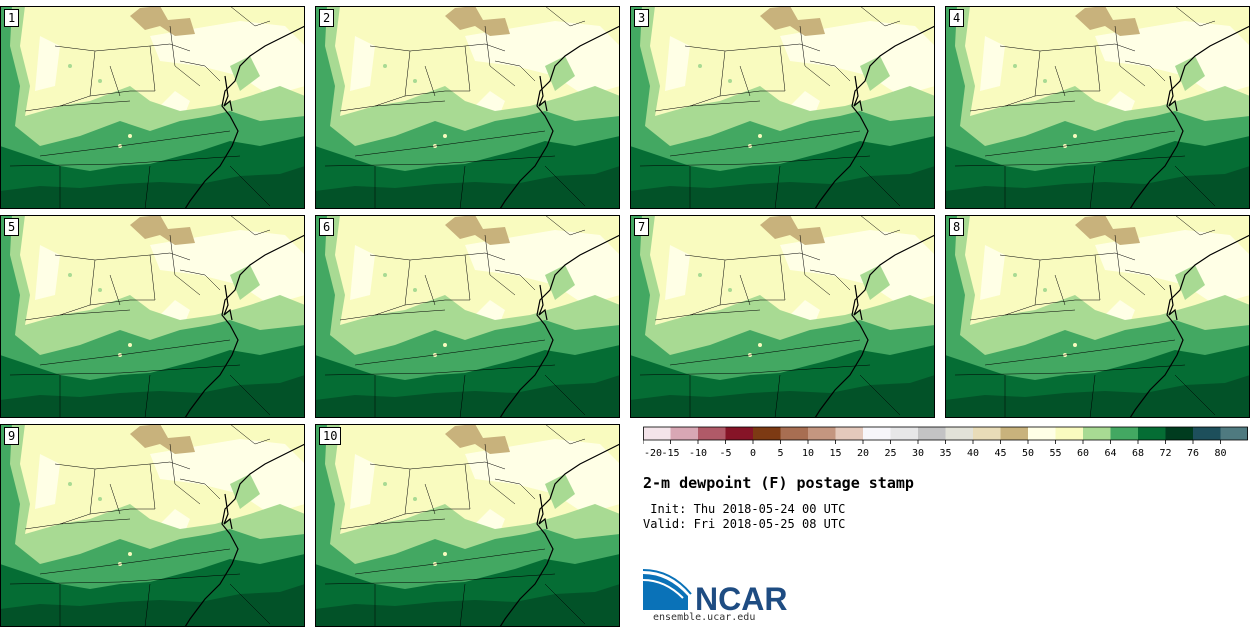  Describe the element at coordinates (741, 599) in the screenshot. I see `logo-wordmark: NCAR` at that location.